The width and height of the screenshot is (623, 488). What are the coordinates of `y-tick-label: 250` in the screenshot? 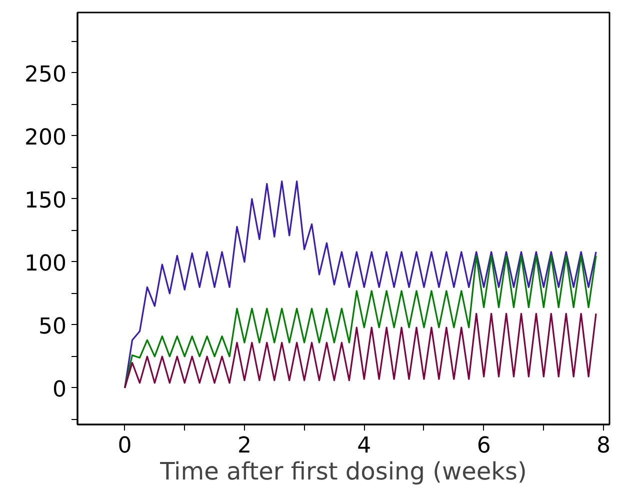 It's located at (45, 75).